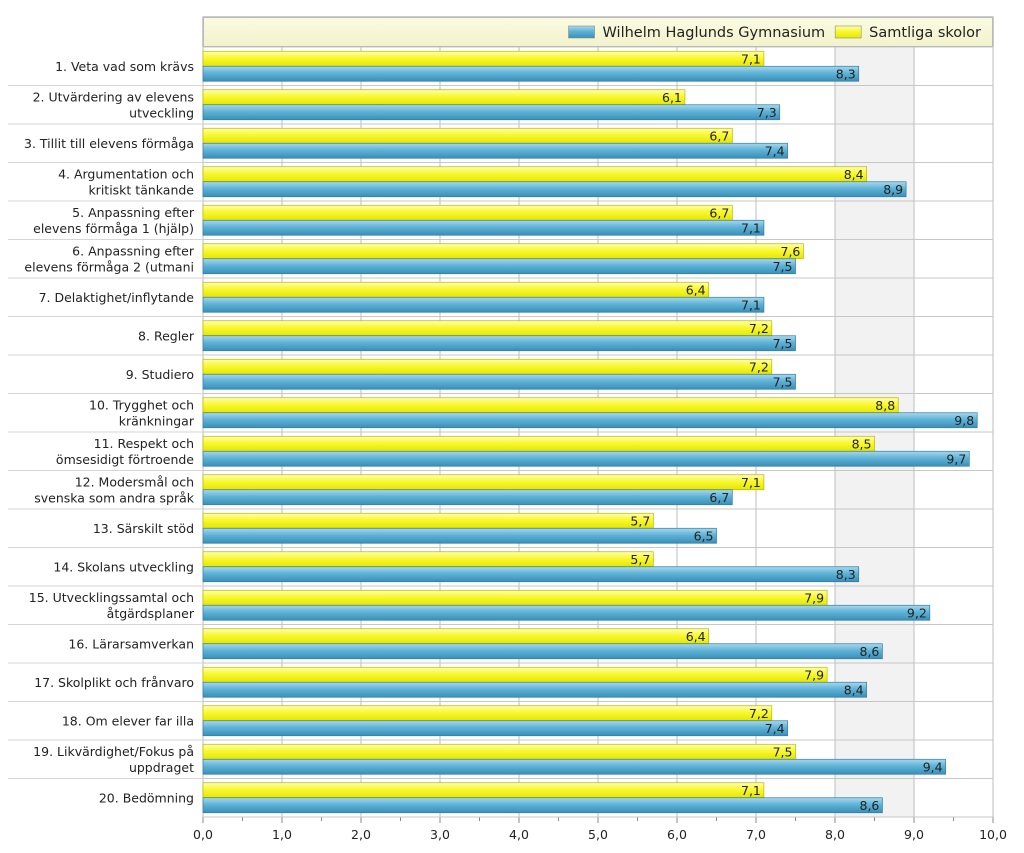 The image size is (1024, 853). Describe the element at coordinates (361, 834) in the screenshot. I see `x-tick-label: 2,0` at that location.